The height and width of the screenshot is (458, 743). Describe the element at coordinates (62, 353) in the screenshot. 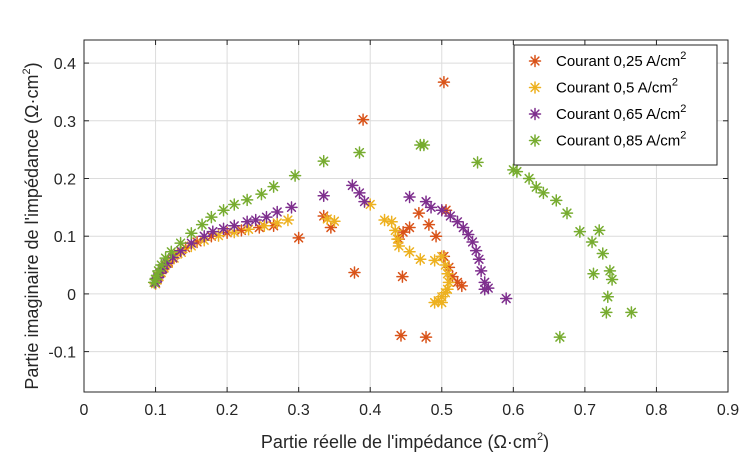

I see `y-tick-label: -0.1` at that location.